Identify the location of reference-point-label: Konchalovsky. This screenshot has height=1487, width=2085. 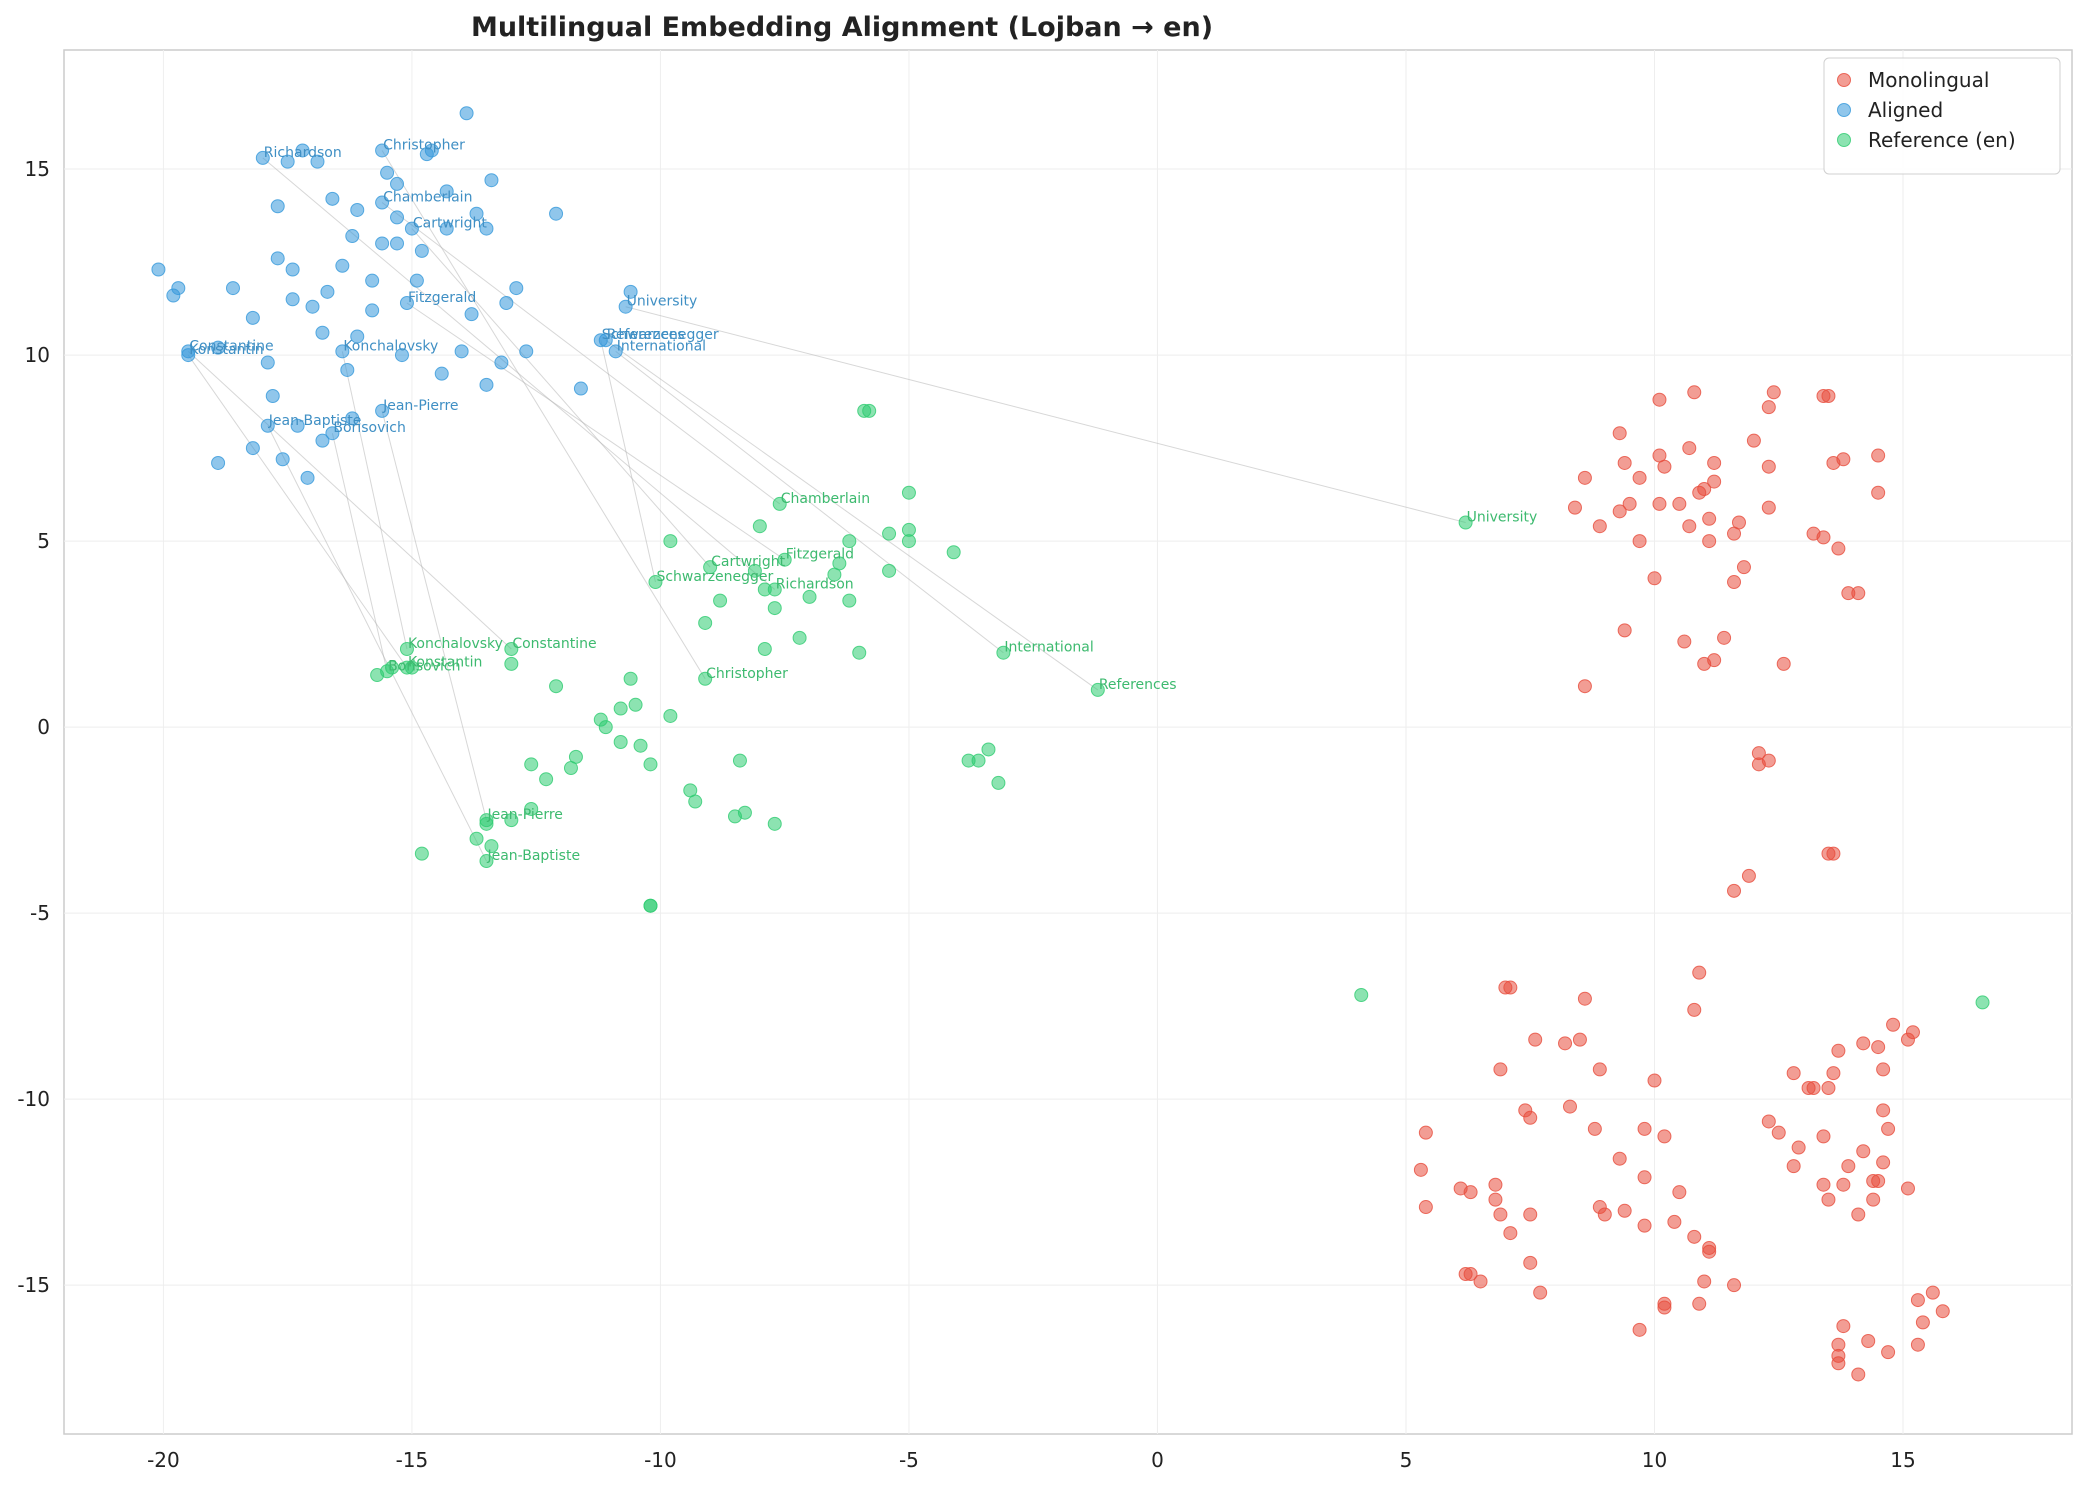
(455, 644).